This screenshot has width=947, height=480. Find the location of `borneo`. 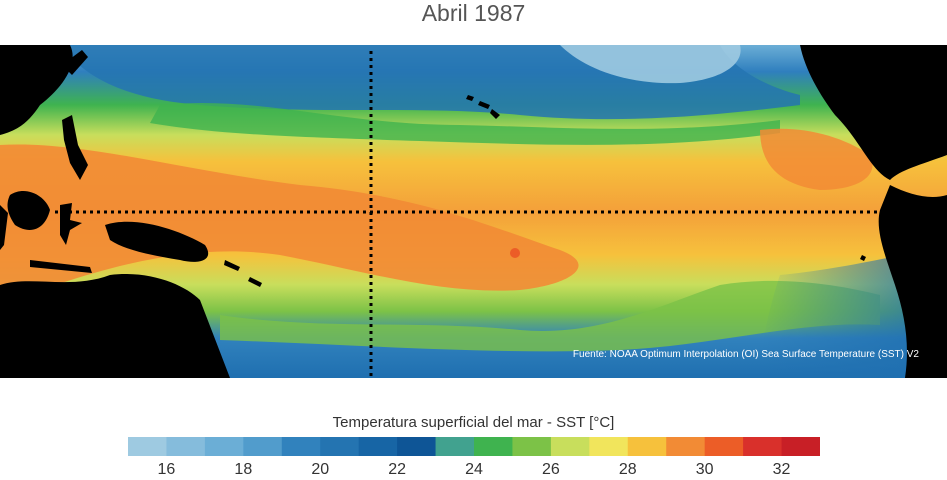

borneo is located at coordinates (28, 210).